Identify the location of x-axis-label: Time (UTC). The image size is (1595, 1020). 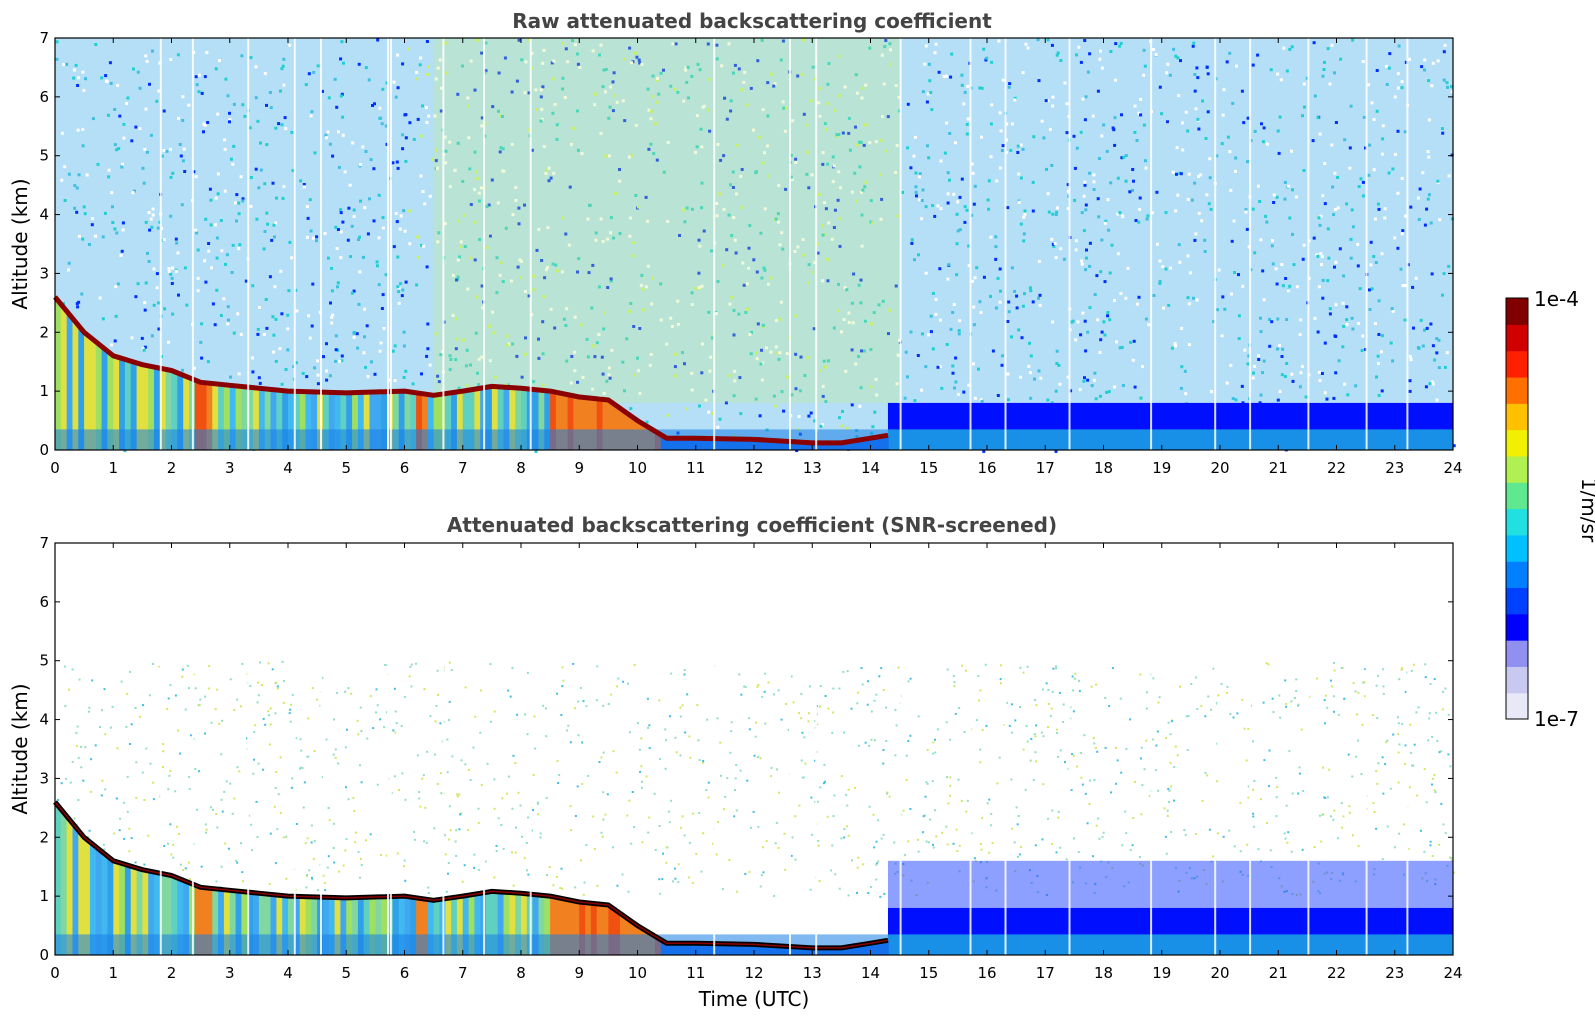
(754, 999).